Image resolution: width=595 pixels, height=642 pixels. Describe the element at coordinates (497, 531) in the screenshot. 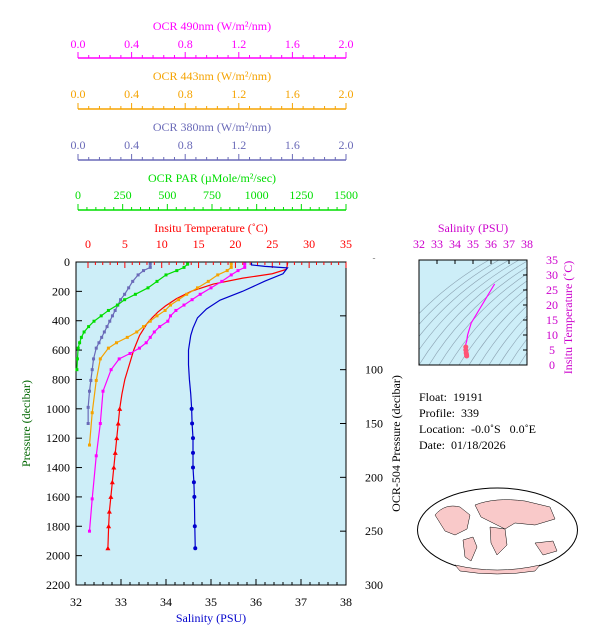

I see `world-map-icon` at that location.